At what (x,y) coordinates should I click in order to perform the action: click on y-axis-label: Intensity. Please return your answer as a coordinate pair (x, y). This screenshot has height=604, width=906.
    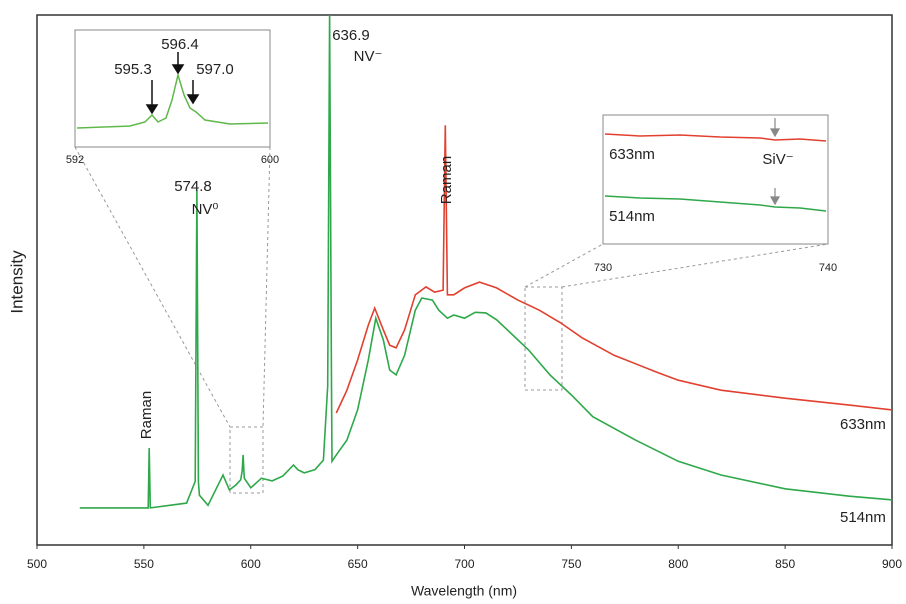
    Looking at the image, I should click on (16, 282).